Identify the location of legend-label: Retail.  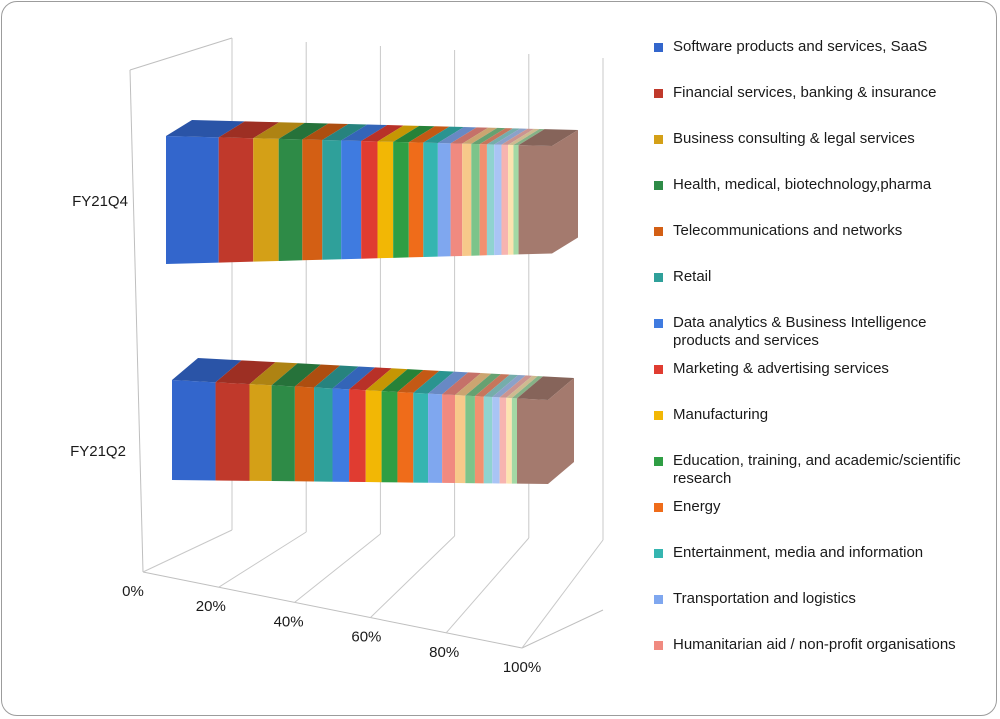
(692, 276).